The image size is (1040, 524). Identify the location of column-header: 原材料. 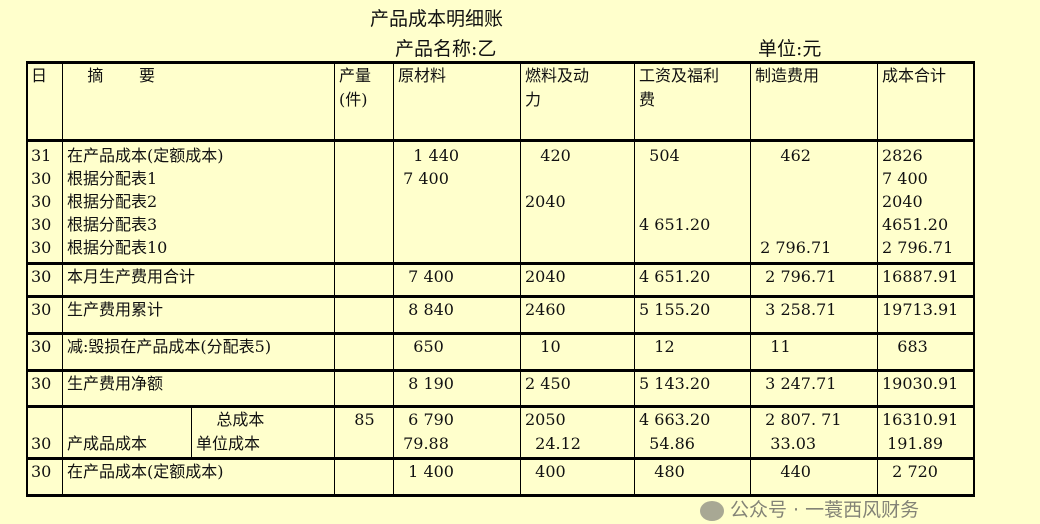
(456, 101).